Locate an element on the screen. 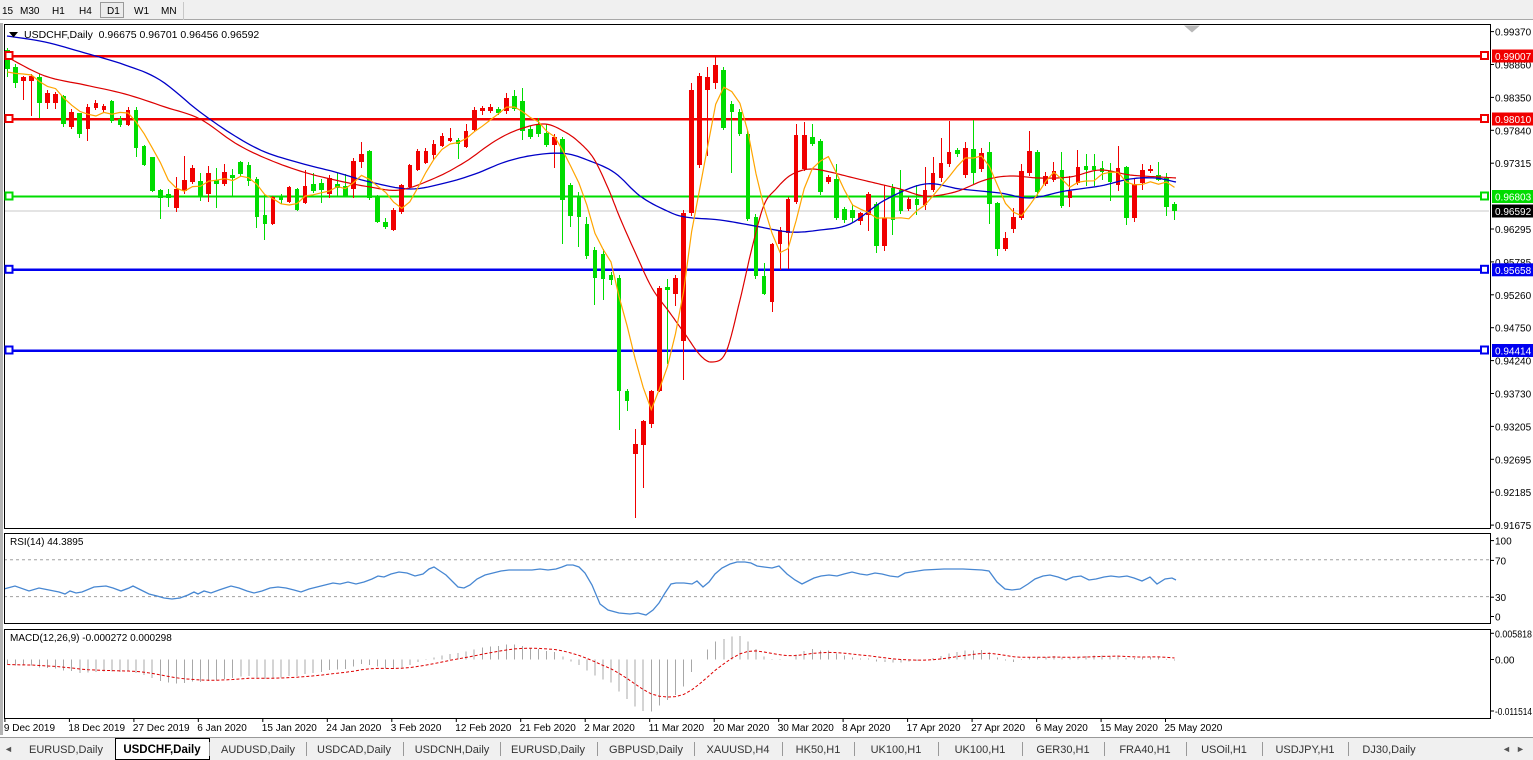 The width and height of the screenshot is (1533, 760). svg-text: H4 is located at coordinates (85, 11).